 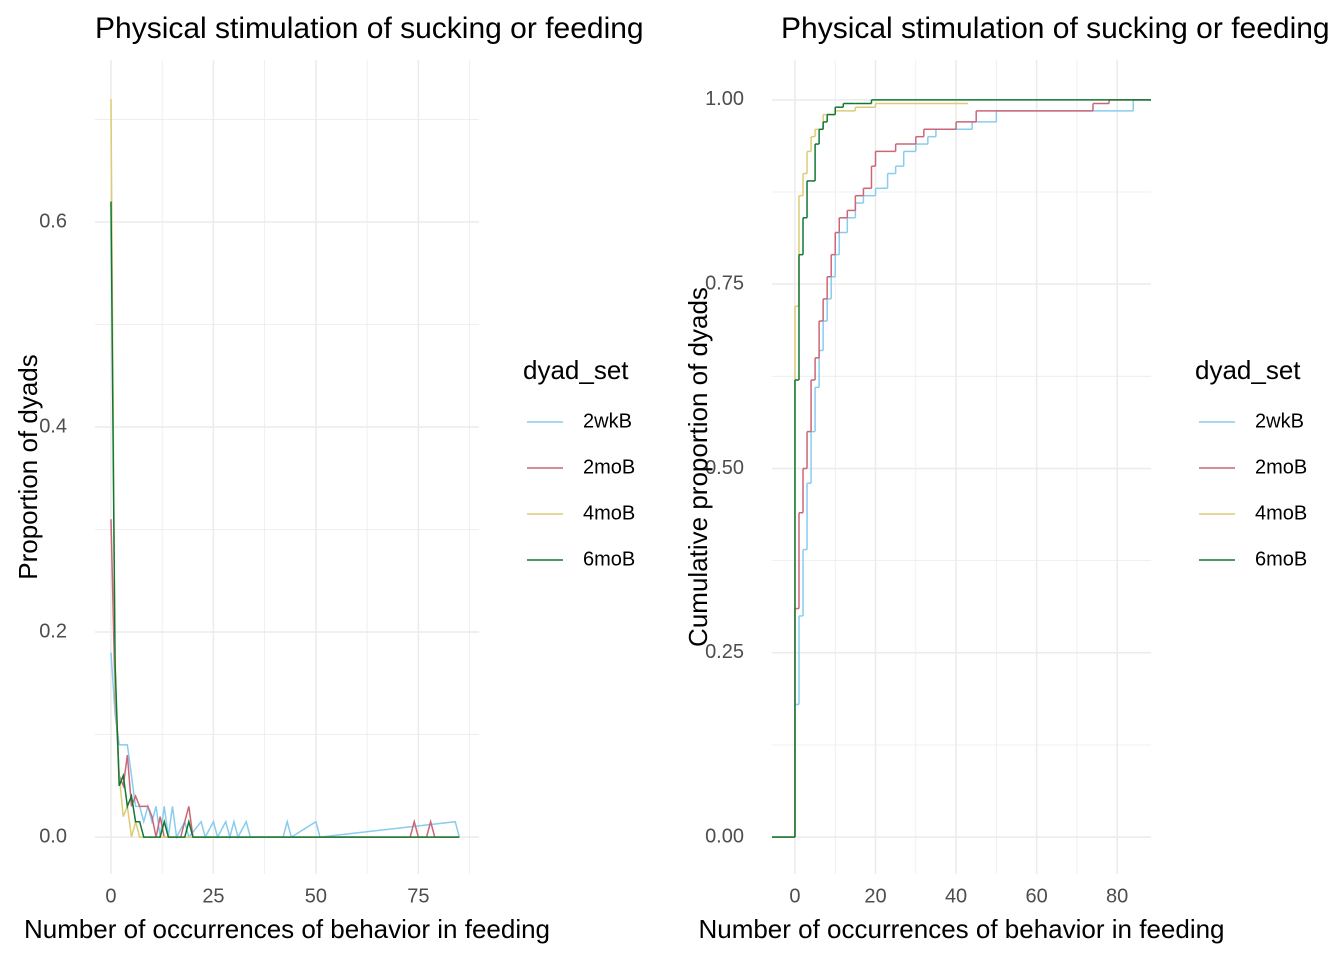 I want to click on y-tick-label: 0.25, so click(x=724, y=652).